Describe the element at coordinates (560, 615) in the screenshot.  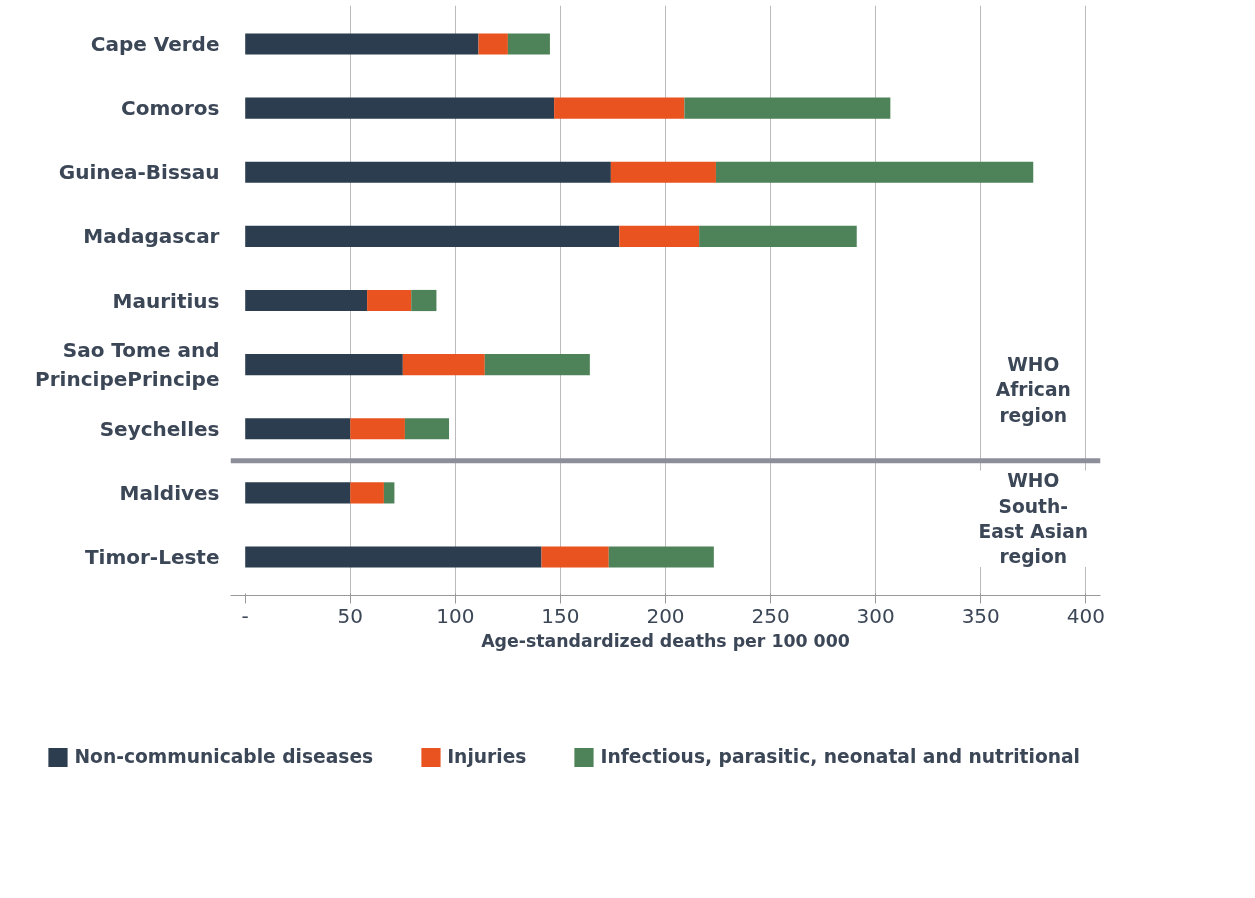
I see `x-tick-label: 150` at that location.